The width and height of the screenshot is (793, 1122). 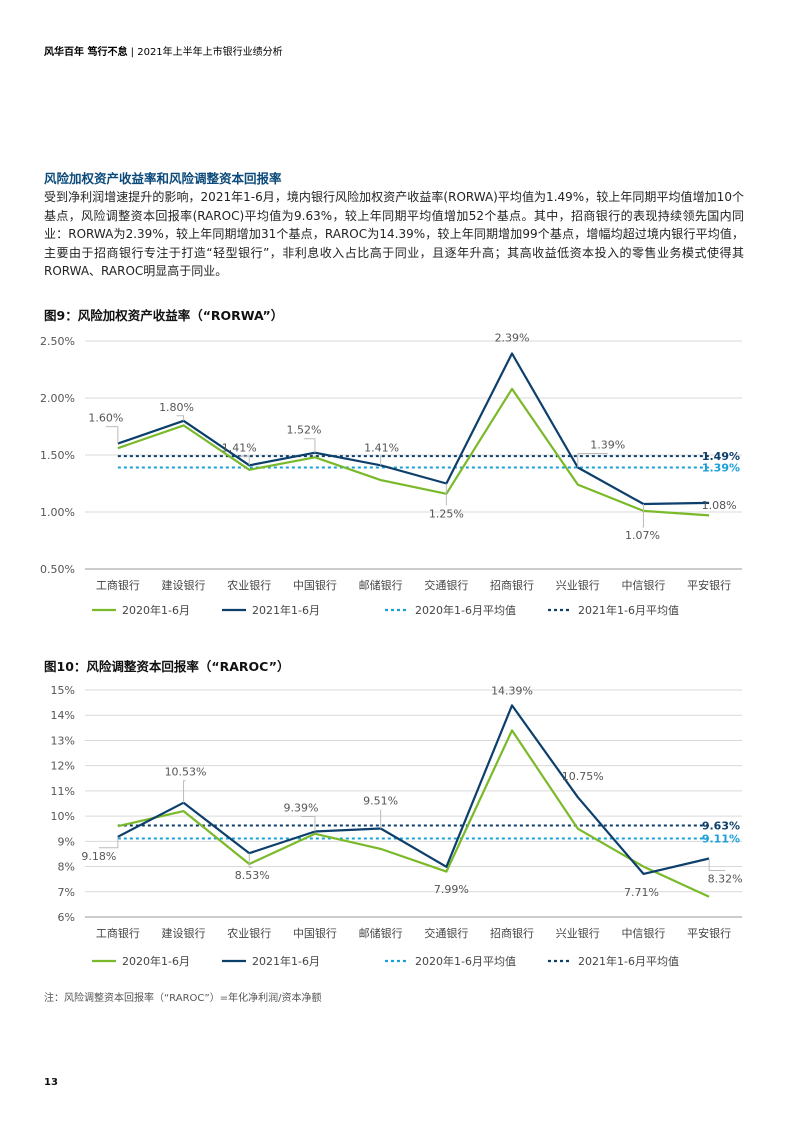 I want to click on y-tick-label: 14%, so click(x=63, y=715).